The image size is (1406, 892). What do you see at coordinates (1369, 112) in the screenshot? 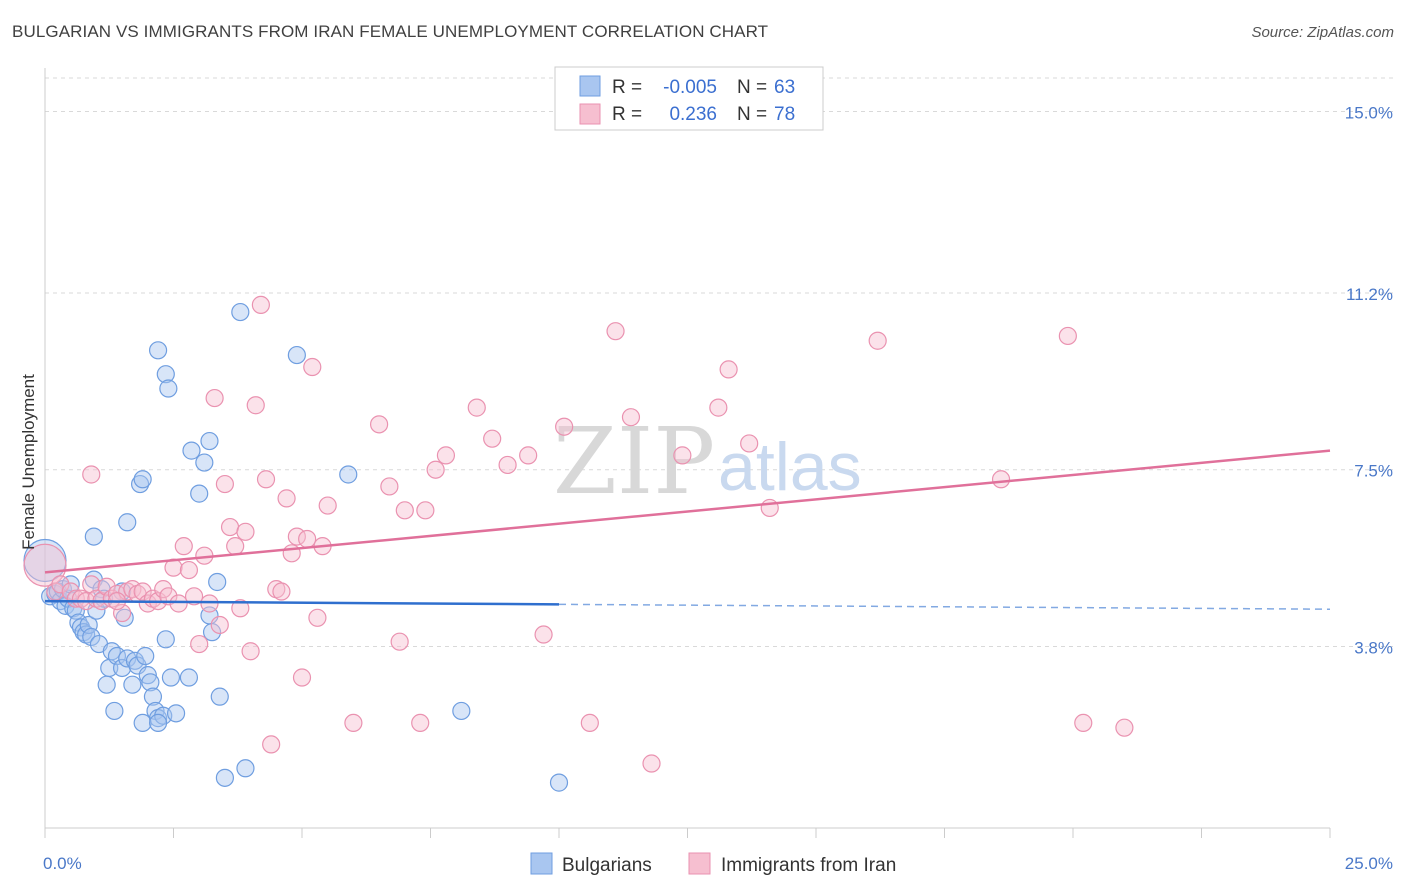
I see `y-tick-label: 15.0%` at bounding box center [1369, 112].